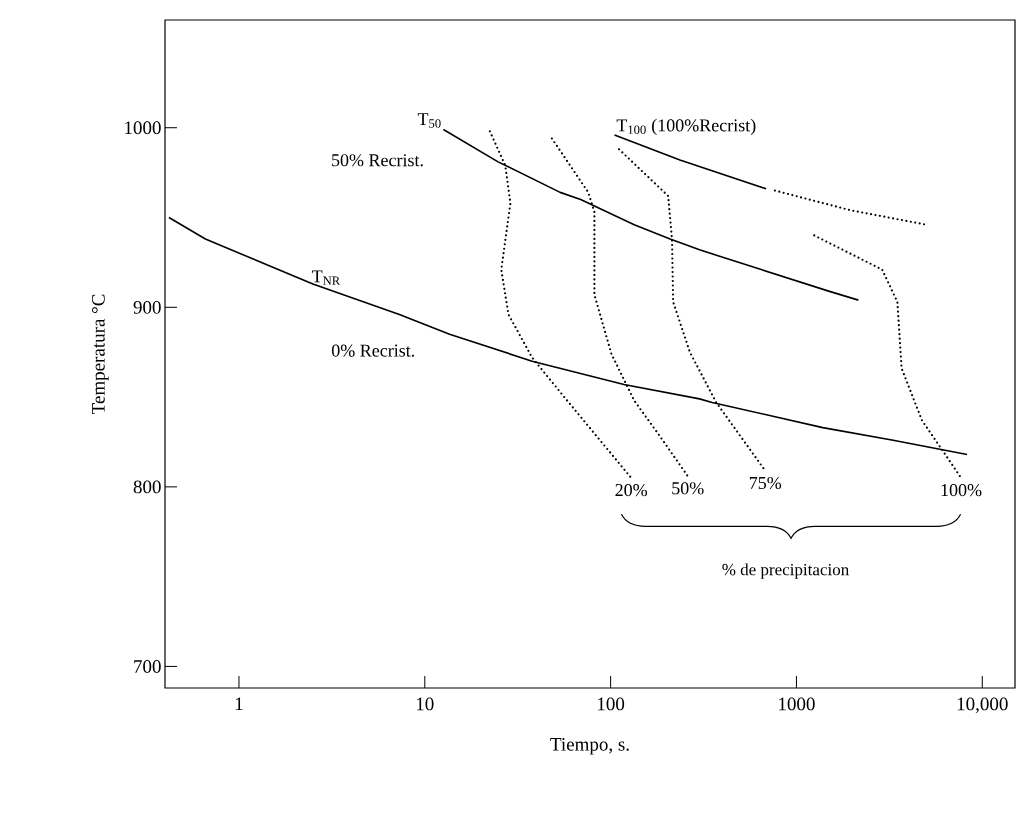 The width and height of the screenshot is (1018, 814). Describe the element at coordinates (688, 488) in the screenshot. I see `series-label: 50%` at that location.